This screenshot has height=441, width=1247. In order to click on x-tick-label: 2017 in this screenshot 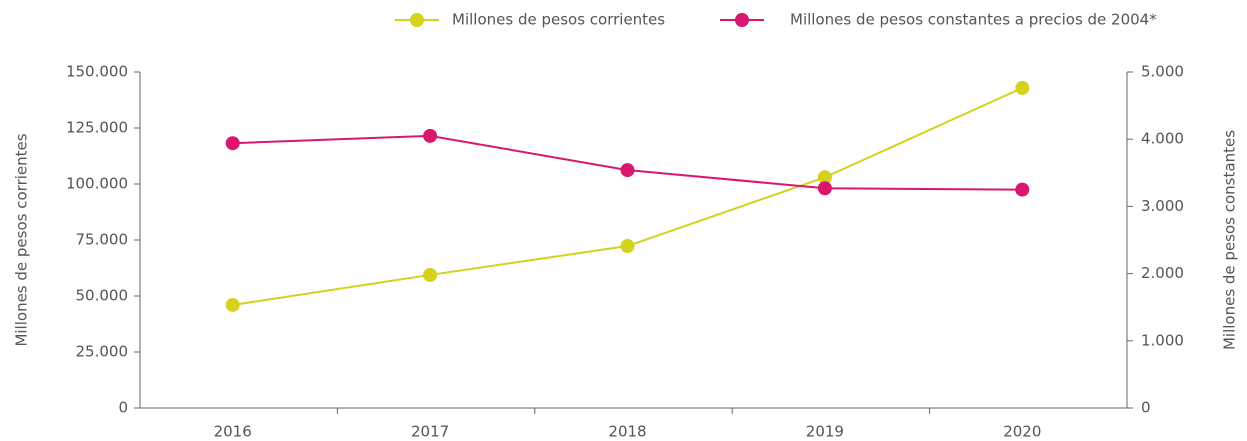, I will do `click(430, 432)`.